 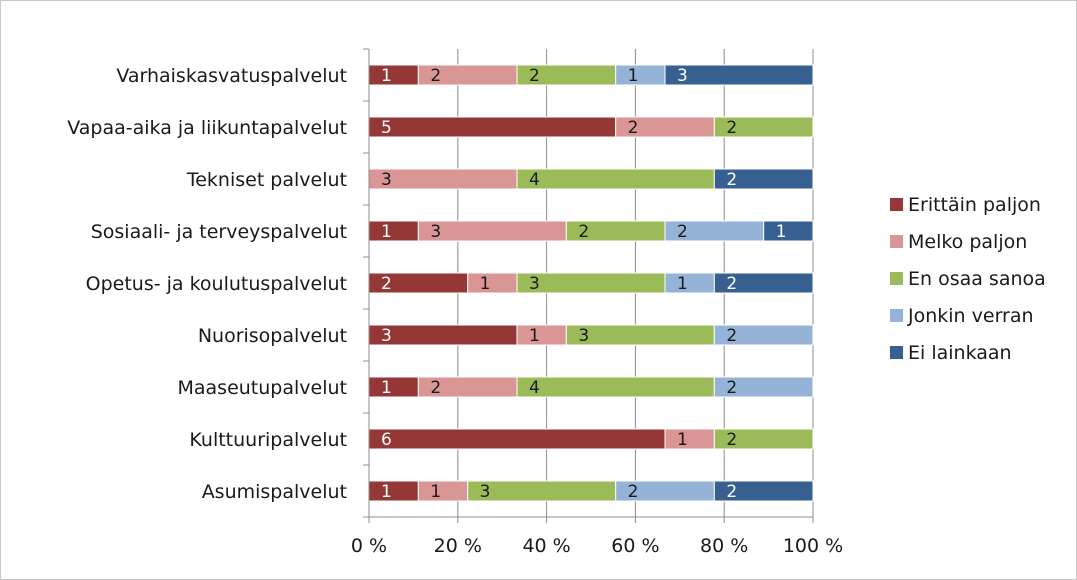 What do you see at coordinates (967, 242) in the screenshot?
I see `legend-label: Melko paljon` at bounding box center [967, 242].